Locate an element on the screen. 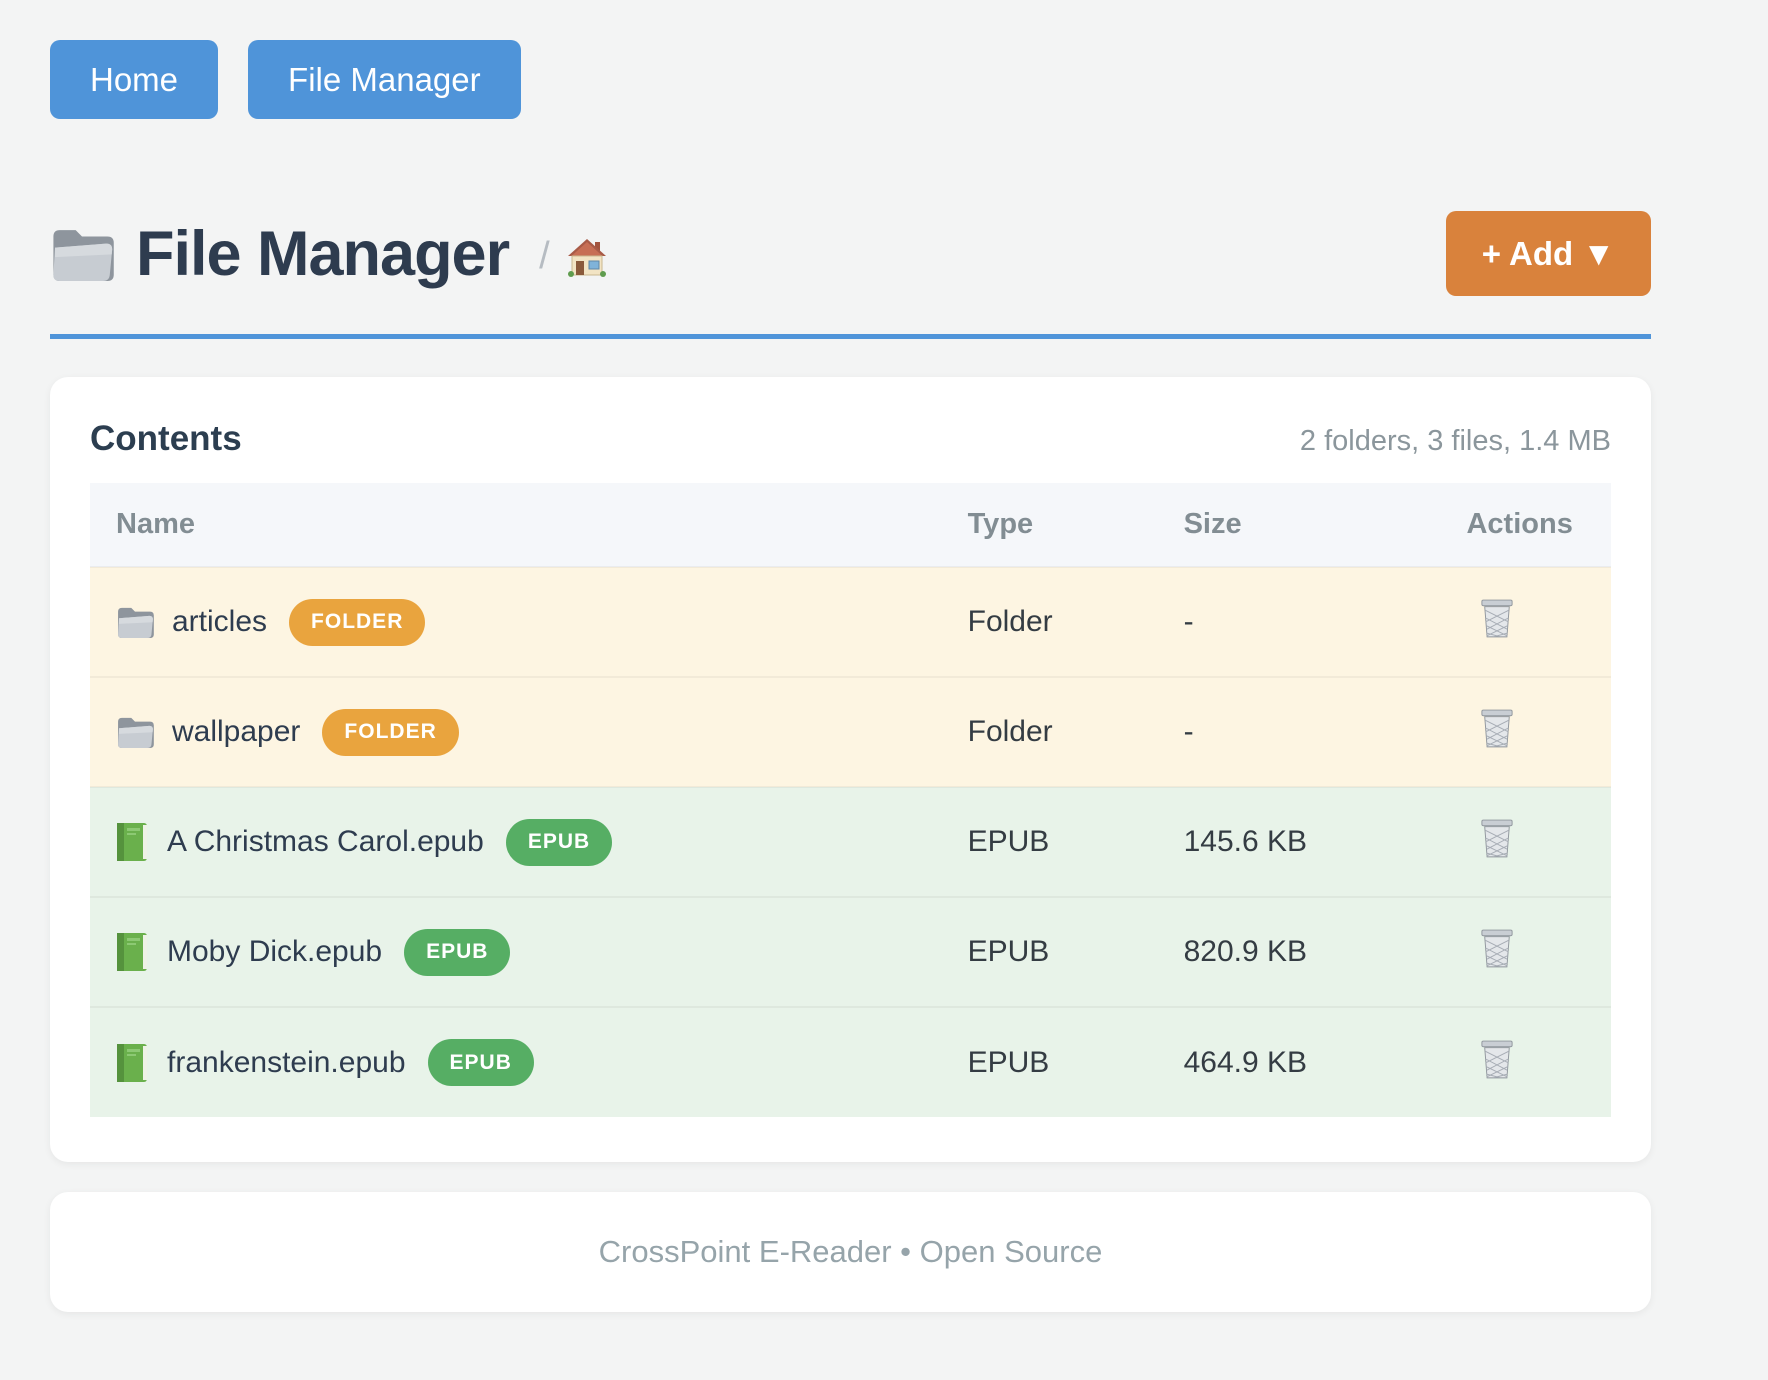 The width and height of the screenshot is (1768, 1380). home-button: Home is located at coordinates (134, 79).